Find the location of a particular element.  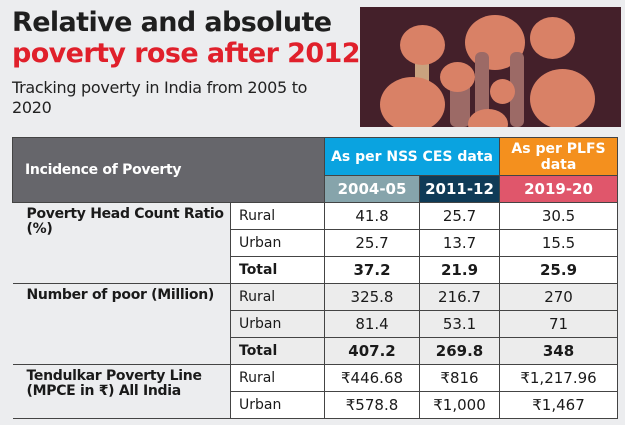

corner-header: Incidence of Poverty is located at coordinates (168, 170).